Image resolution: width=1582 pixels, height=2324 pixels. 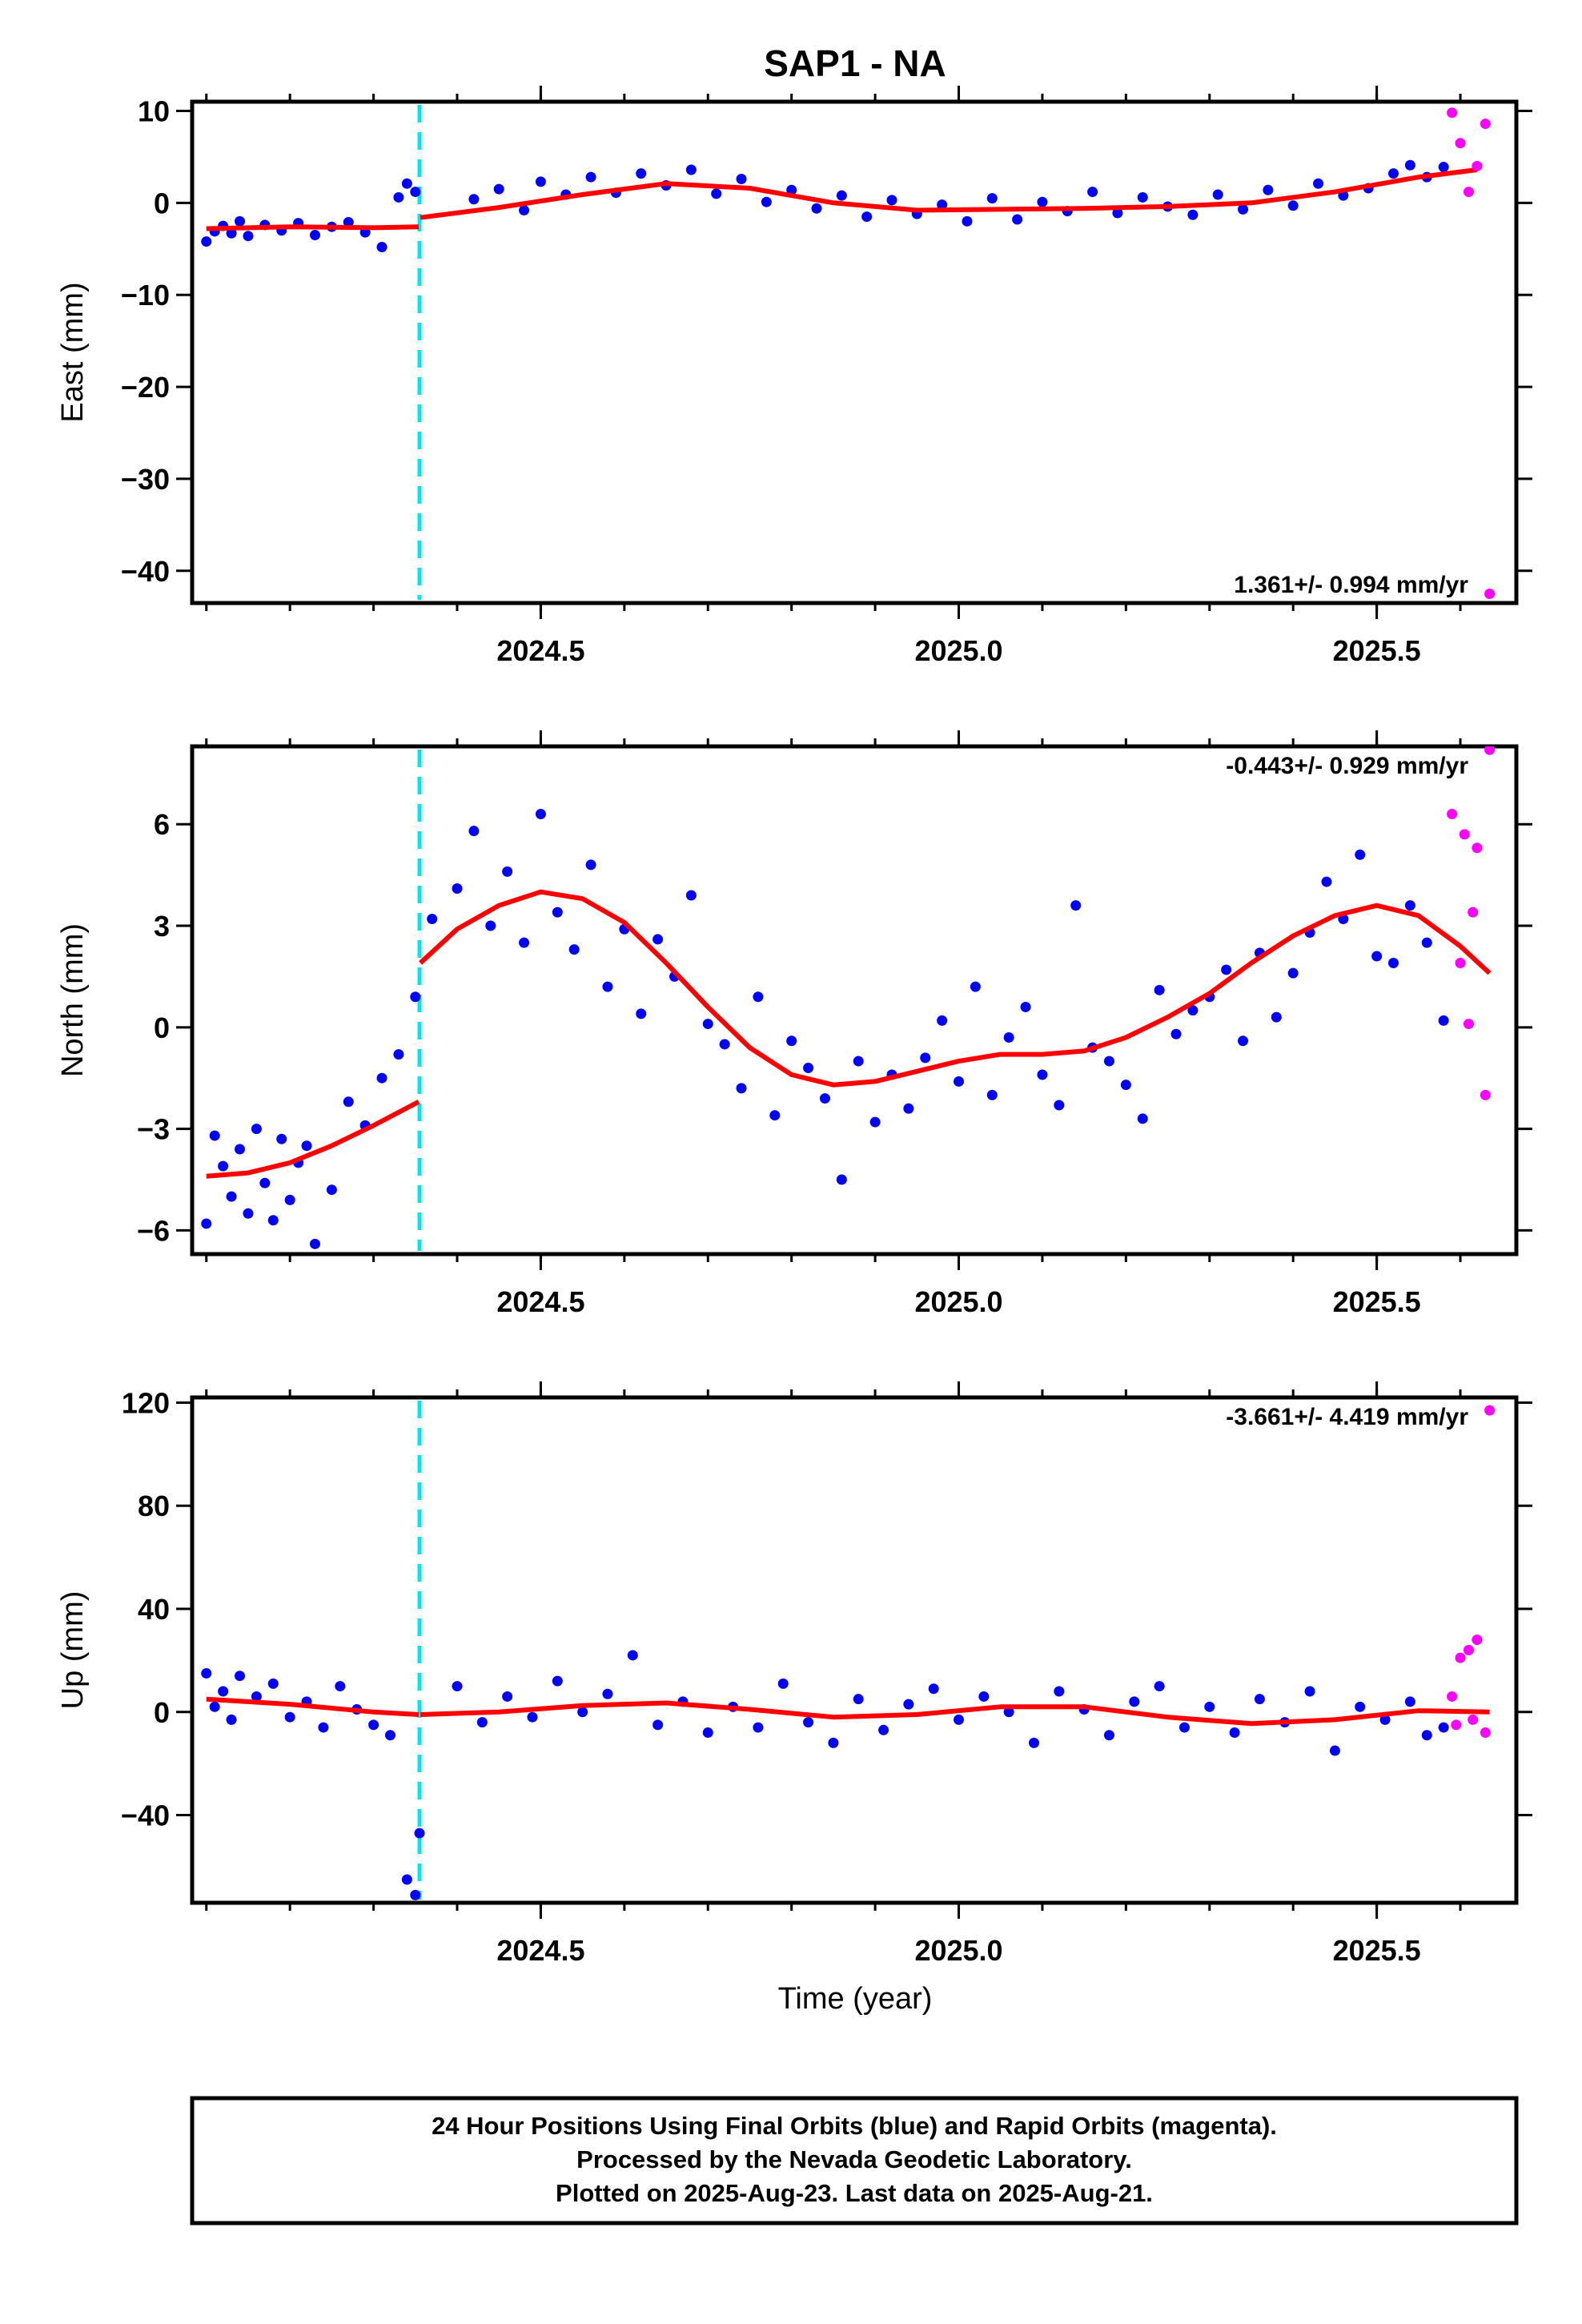 I want to click on up-x-tick-label: 2025.0, so click(x=958, y=1951).